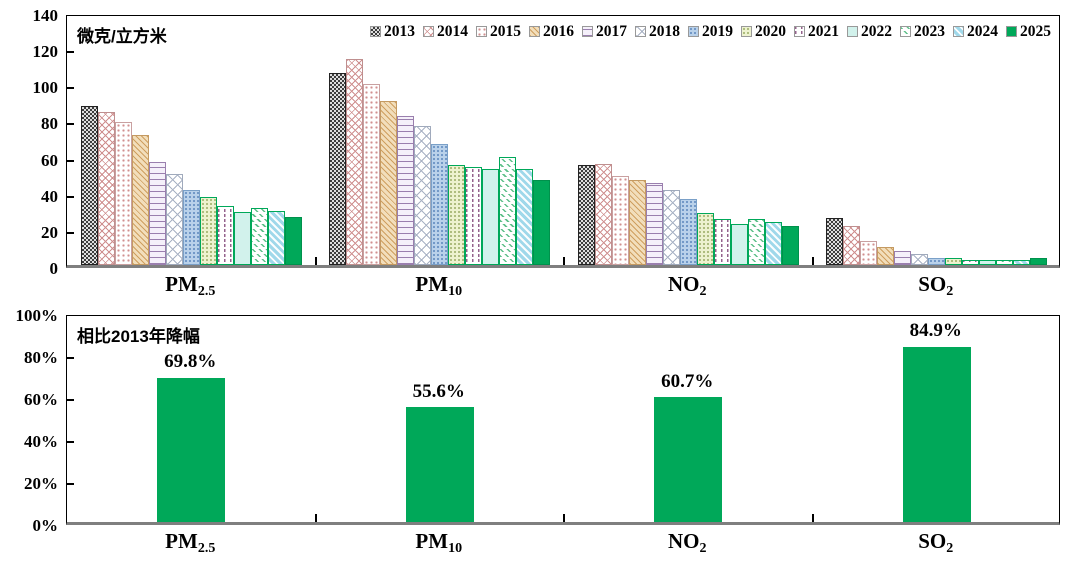 Image resolution: width=1080 pixels, height=563 pixels. Describe the element at coordinates (654, 224) in the screenshot. I see `bar-2017-NO2` at that location.